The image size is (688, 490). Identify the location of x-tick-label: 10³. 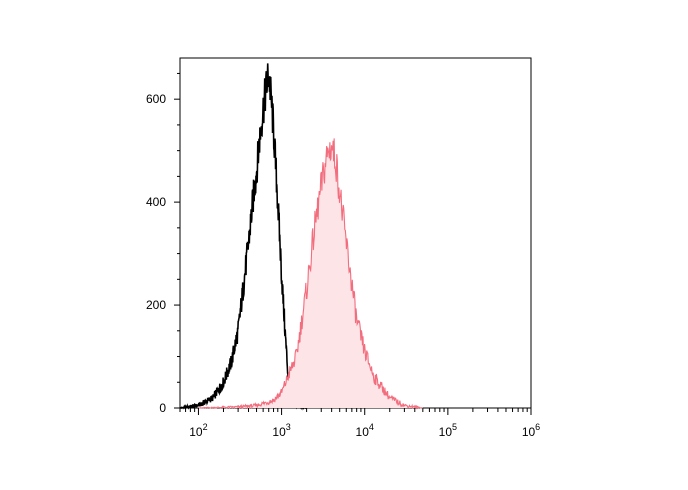
(281, 430).